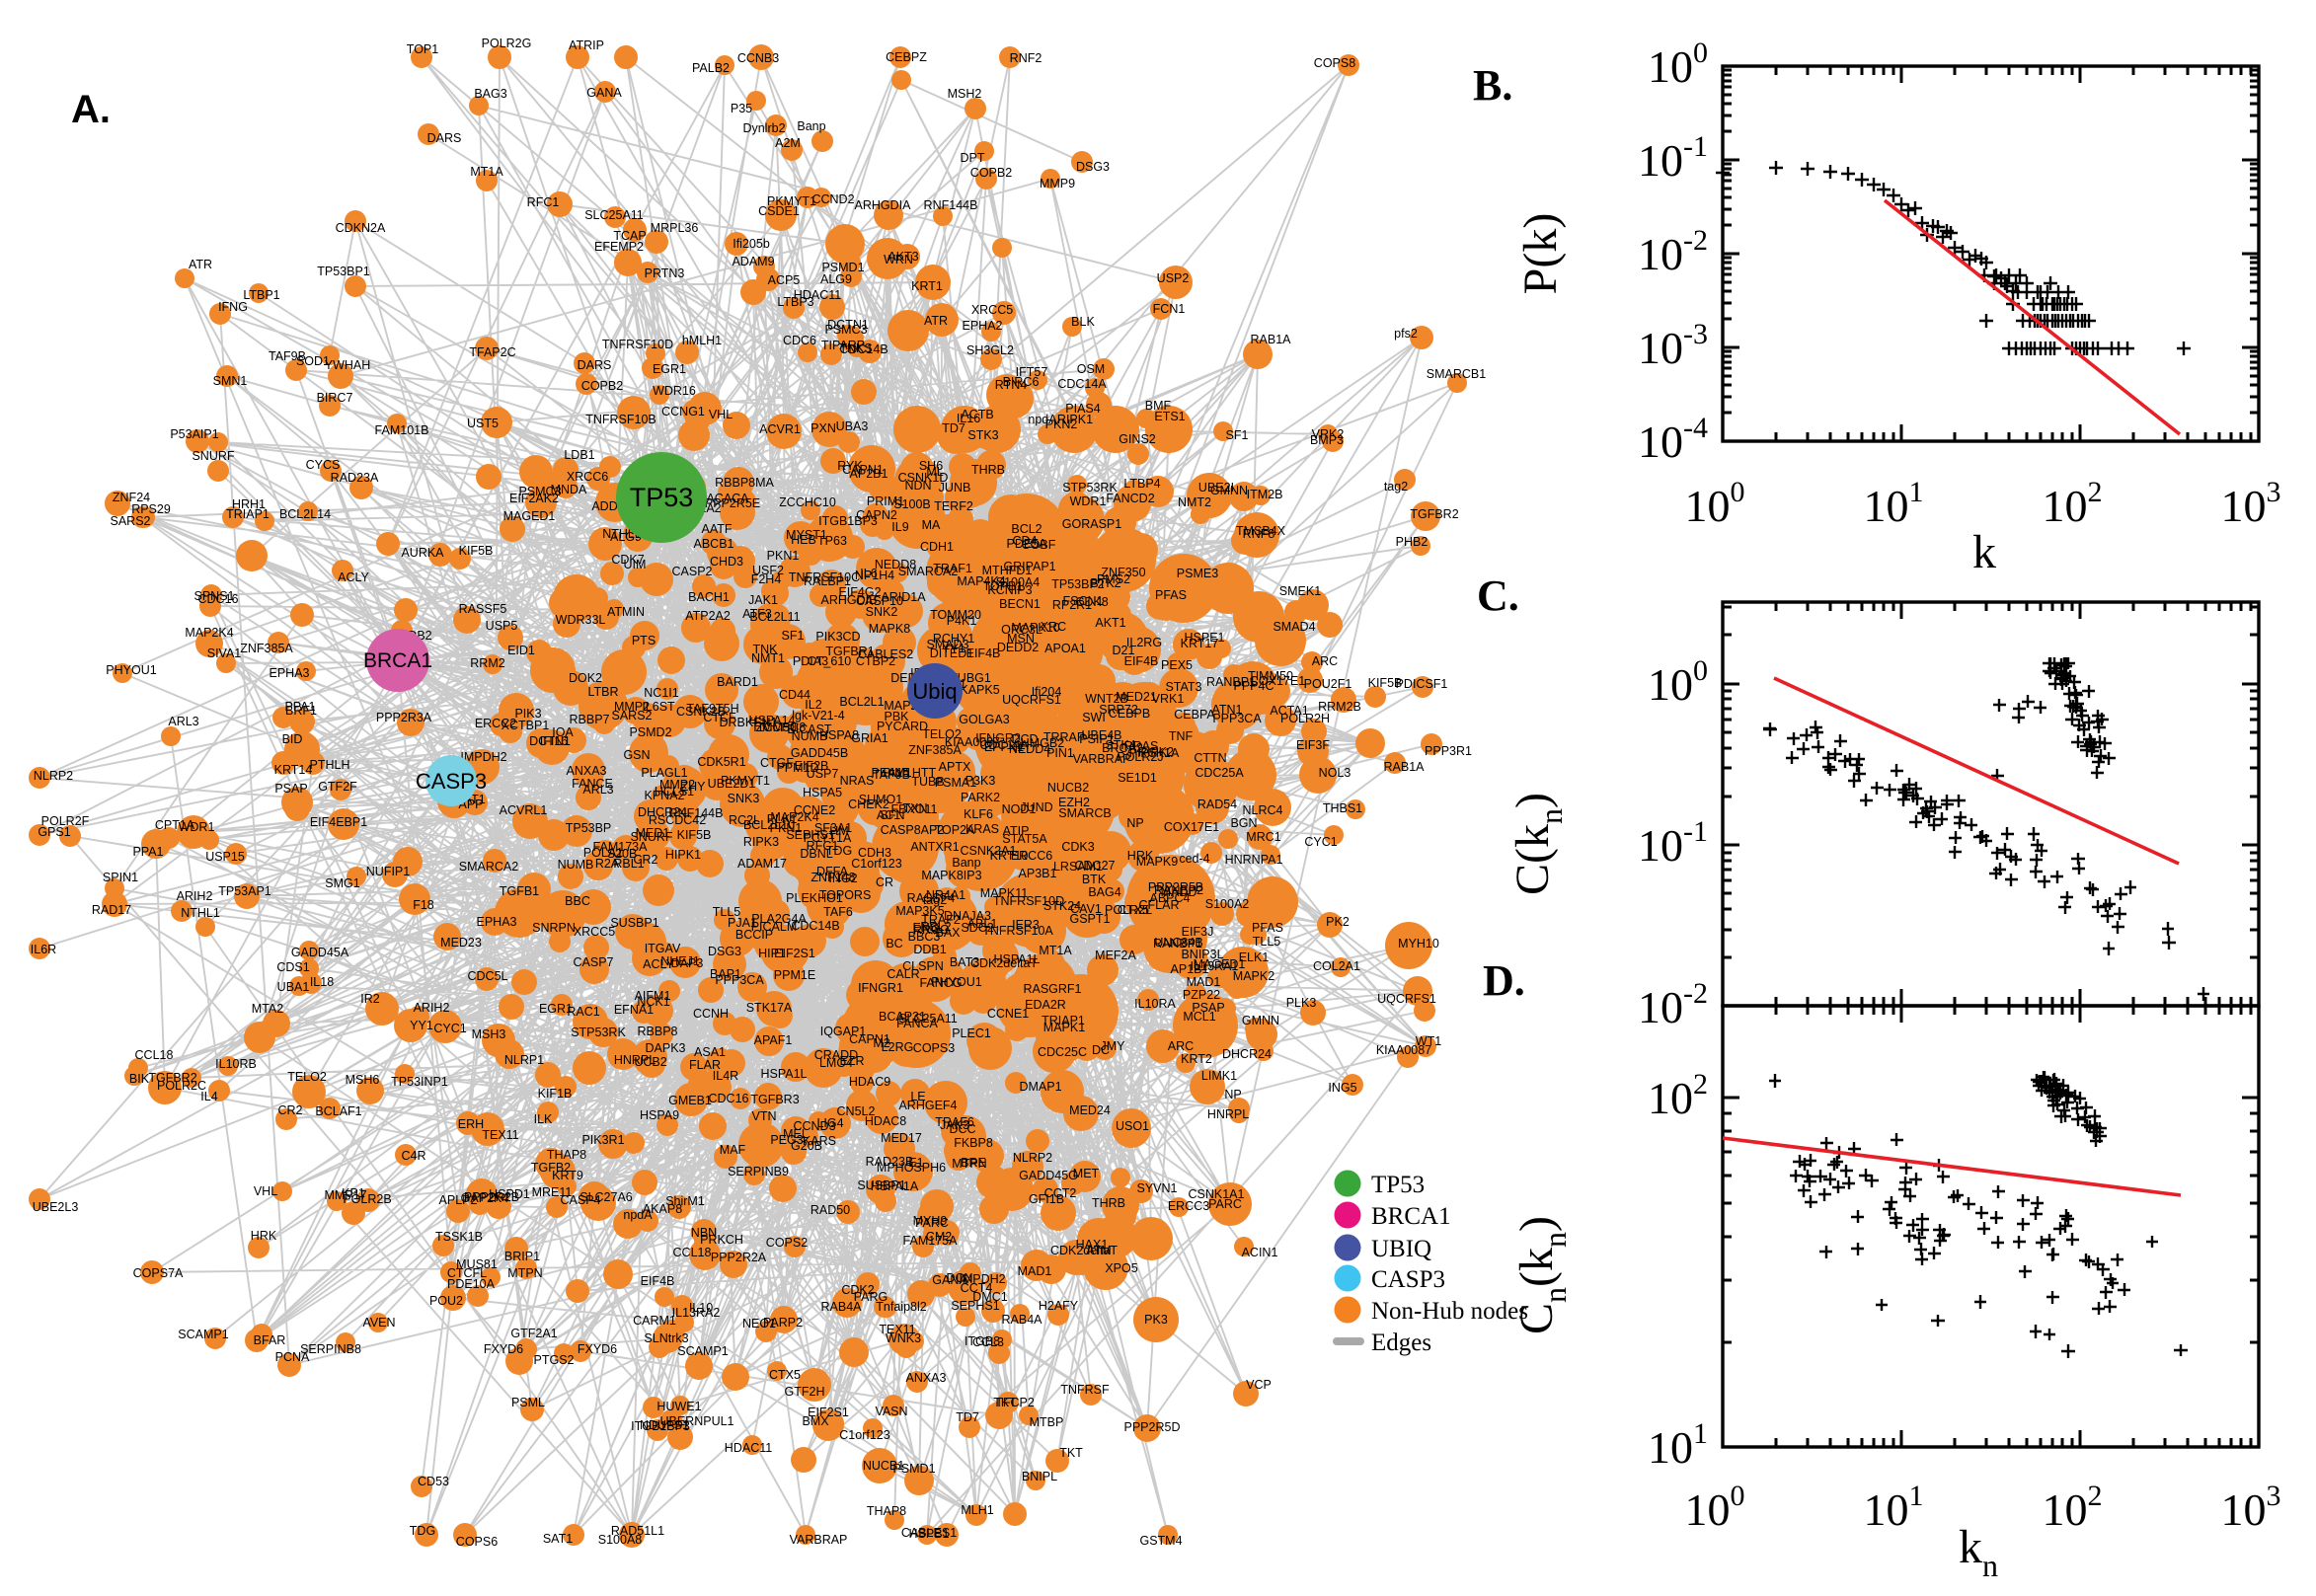  What do you see at coordinates (1087, 1173) in the screenshot?
I see `svg-text: MET` at bounding box center [1087, 1173].